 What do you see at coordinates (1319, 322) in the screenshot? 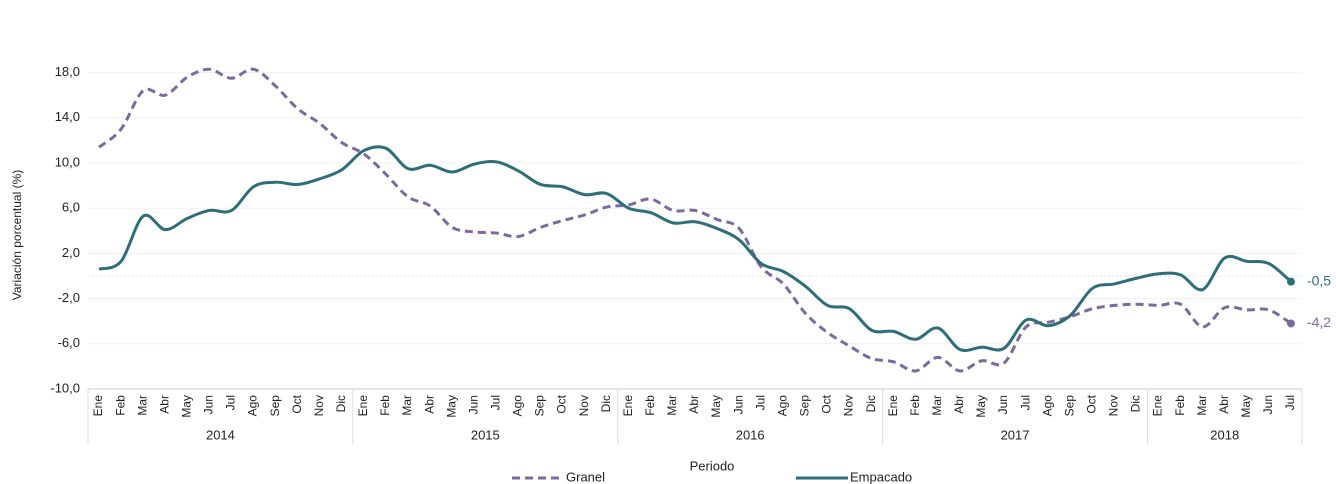
I see `value-label: -4,2` at bounding box center [1319, 322].